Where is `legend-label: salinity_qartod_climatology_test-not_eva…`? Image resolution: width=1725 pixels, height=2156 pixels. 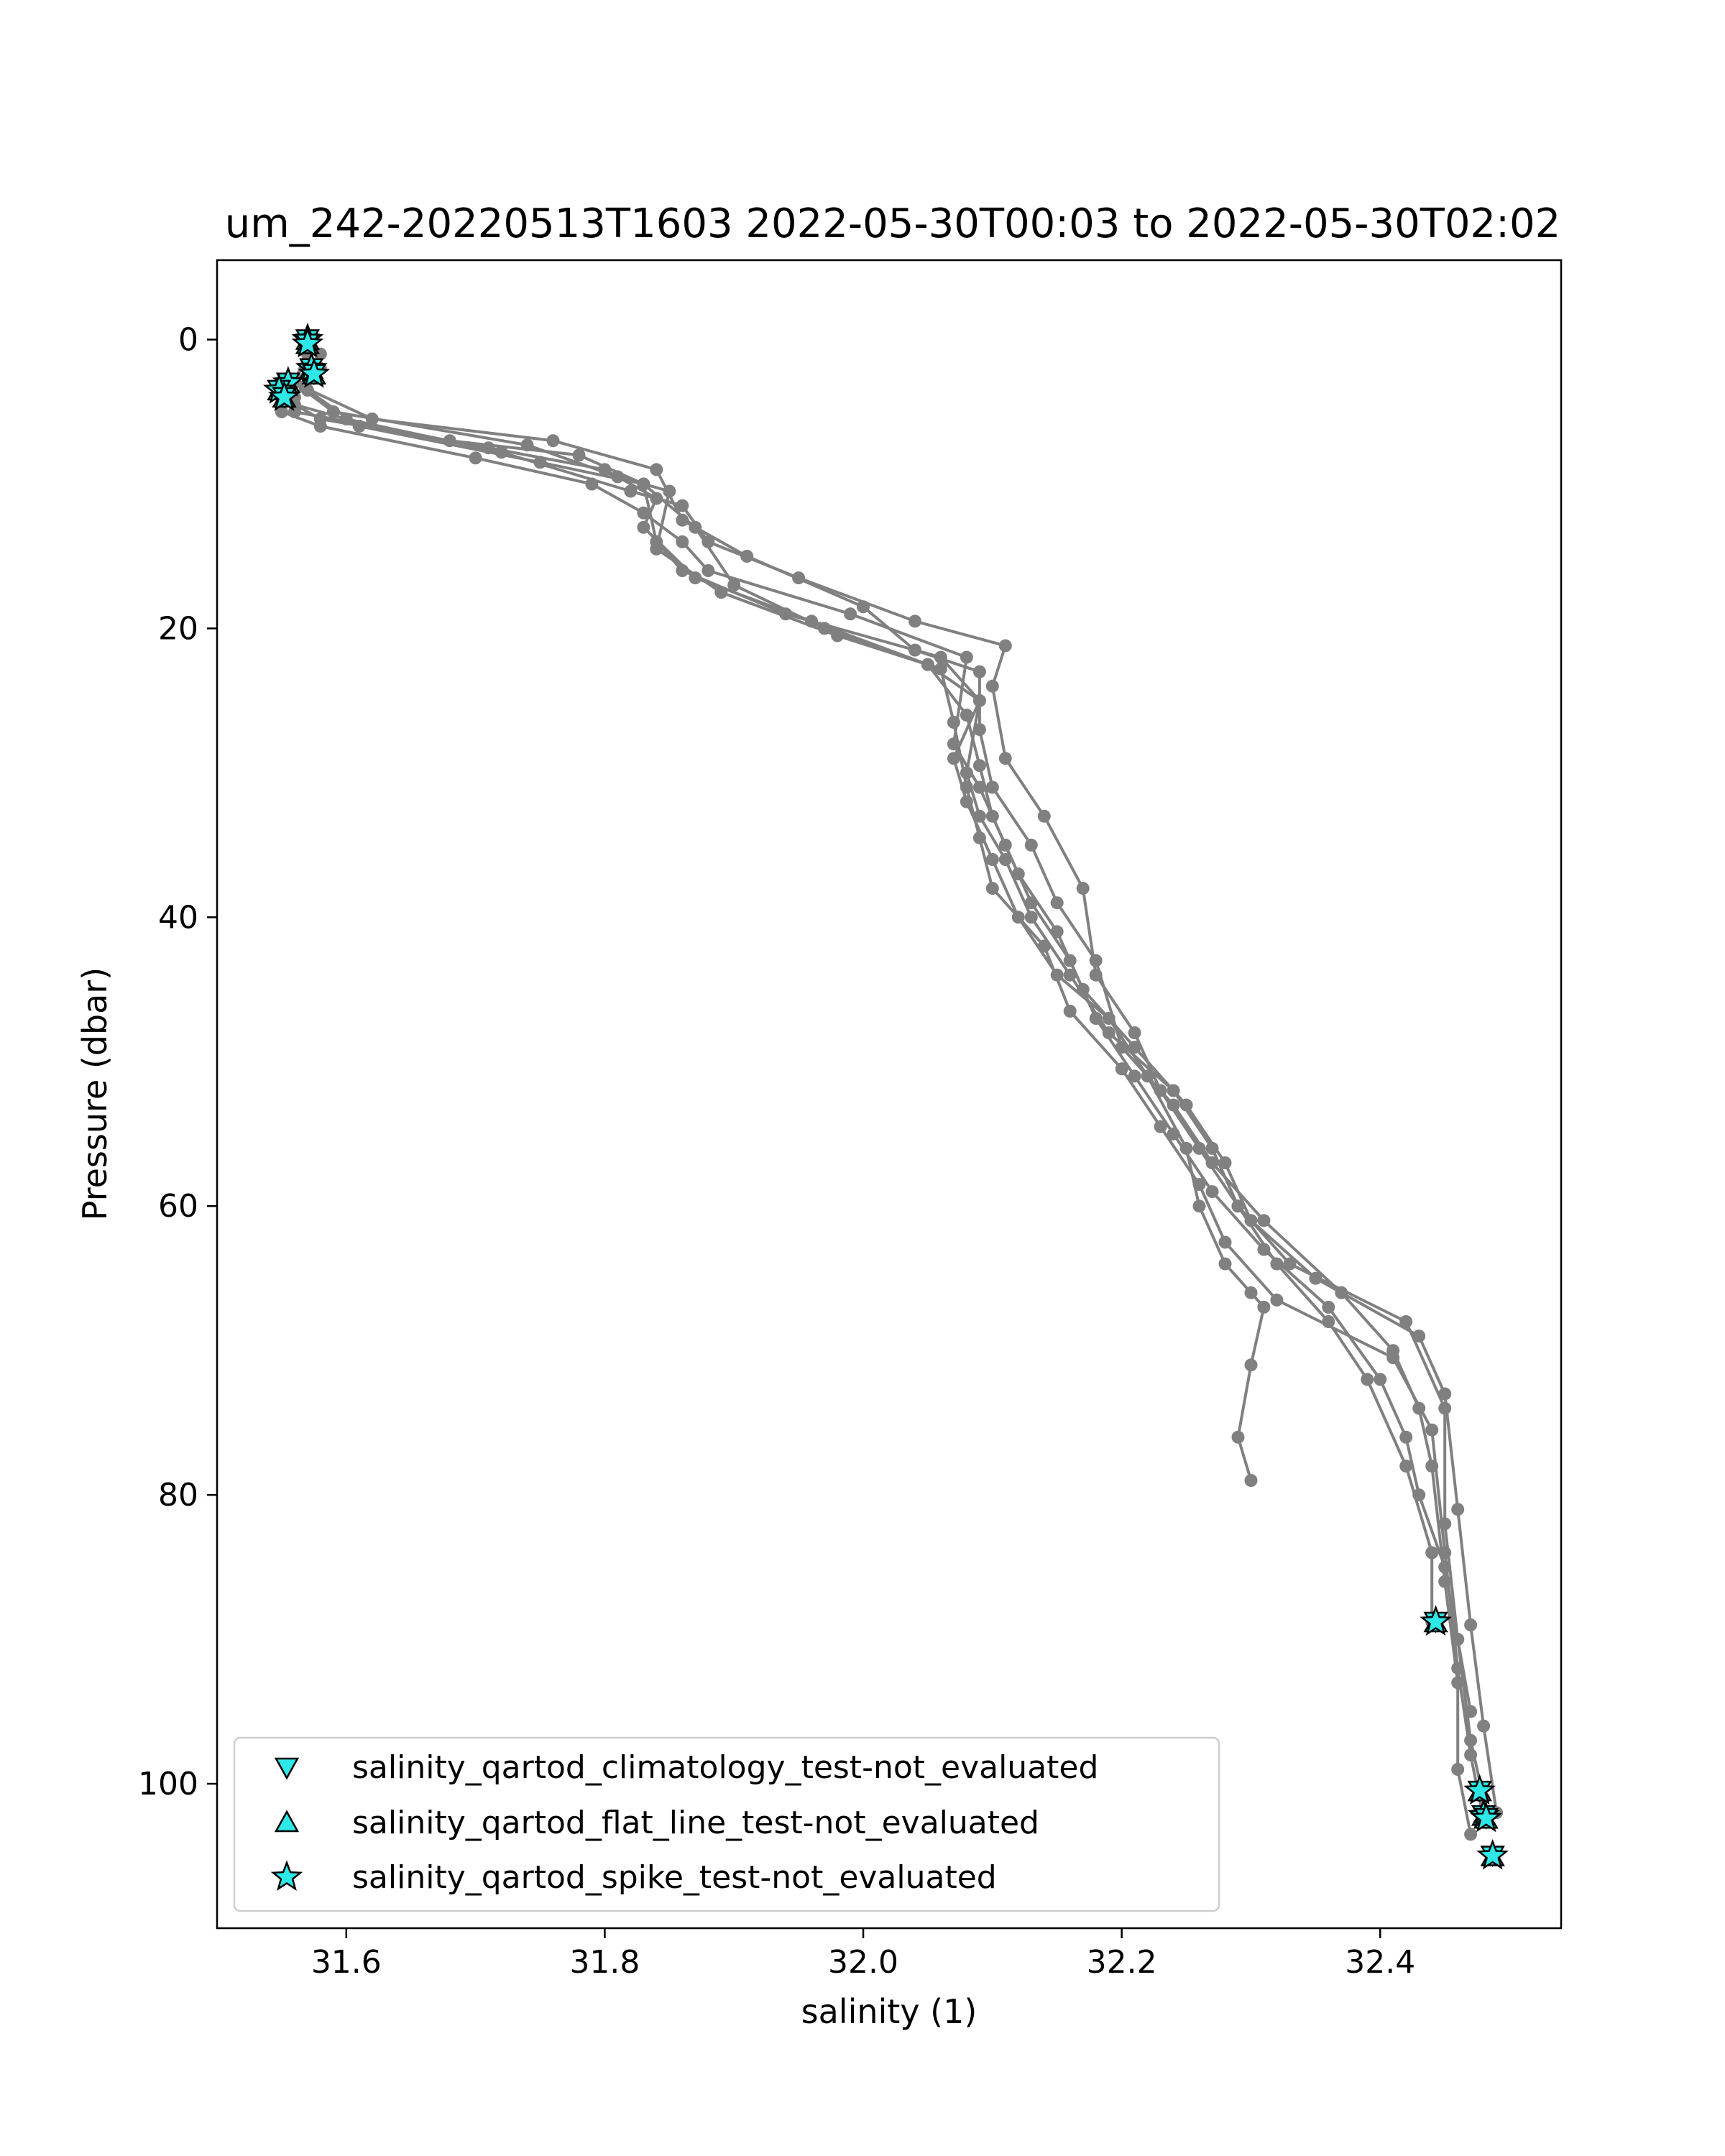 legend-label: salinity_qartod_climatology_test-not_eva… is located at coordinates (725, 1767).